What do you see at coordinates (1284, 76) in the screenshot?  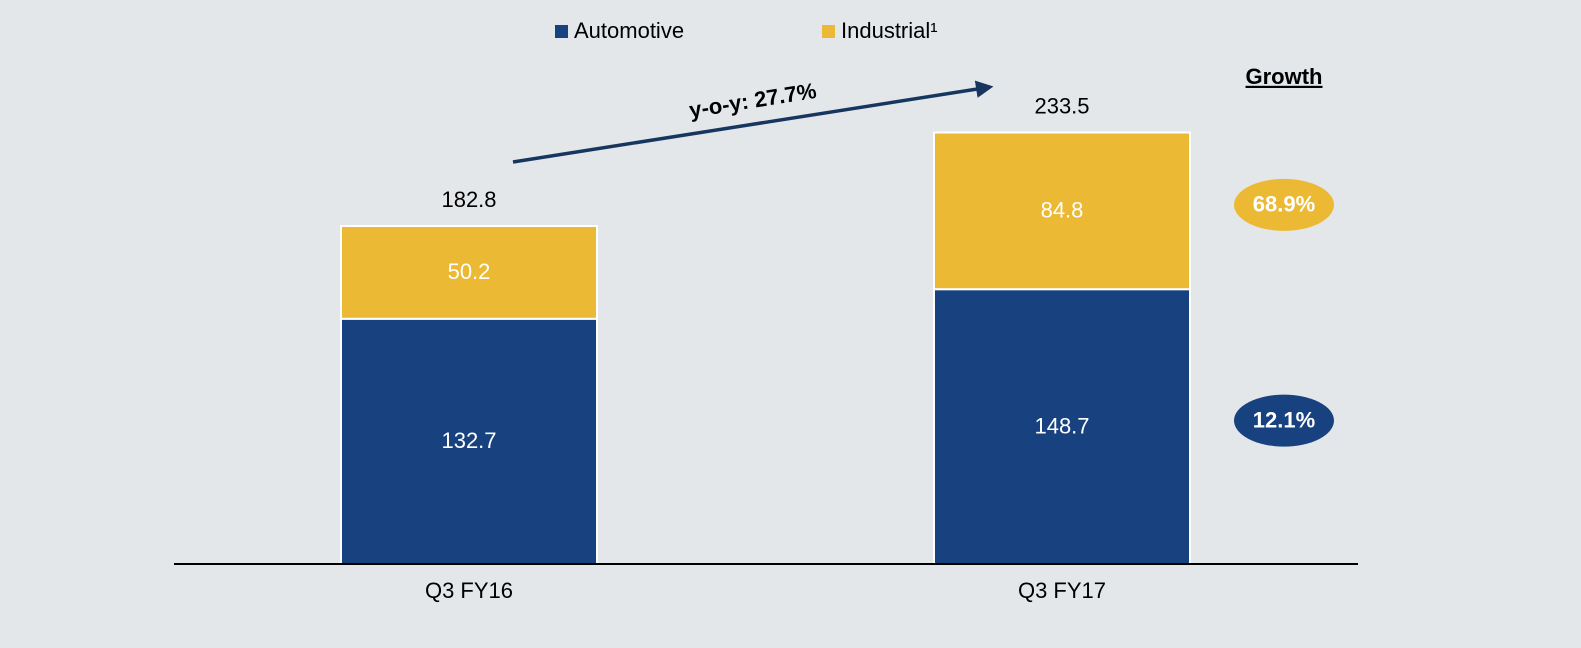 I see `growth-title: Growth` at bounding box center [1284, 76].